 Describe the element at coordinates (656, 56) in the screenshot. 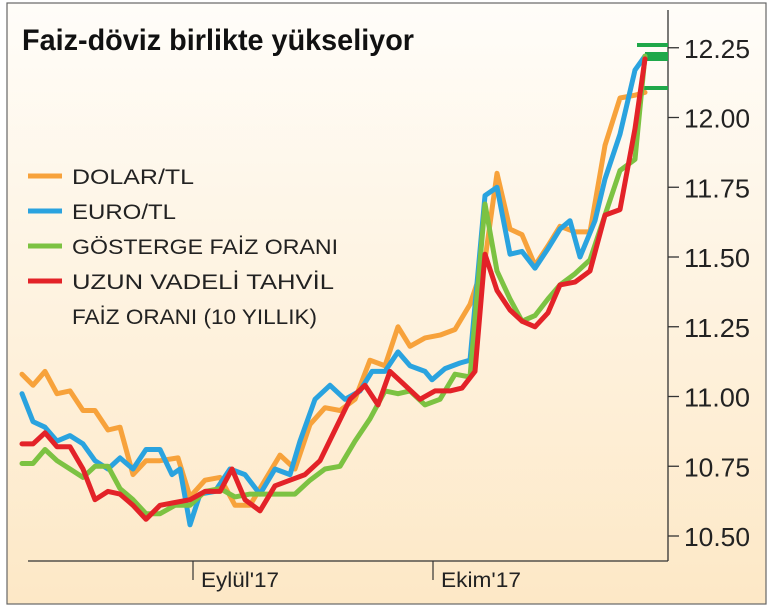

I see `range-marker-current` at that location.